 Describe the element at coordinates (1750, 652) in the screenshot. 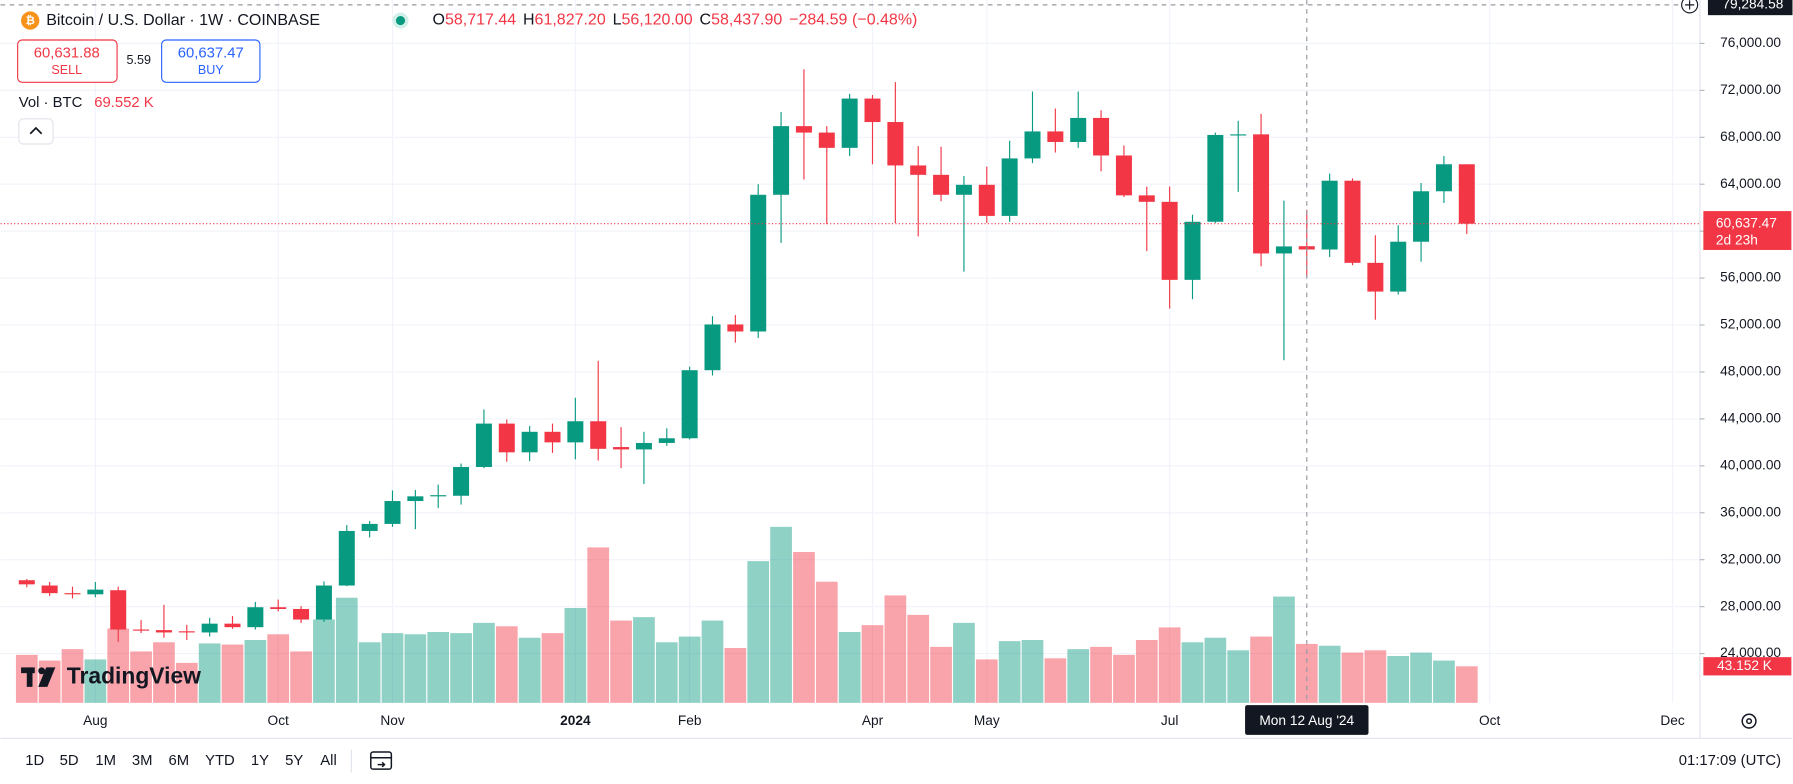

I see `y-tick-label: 24,000.00` at that location.